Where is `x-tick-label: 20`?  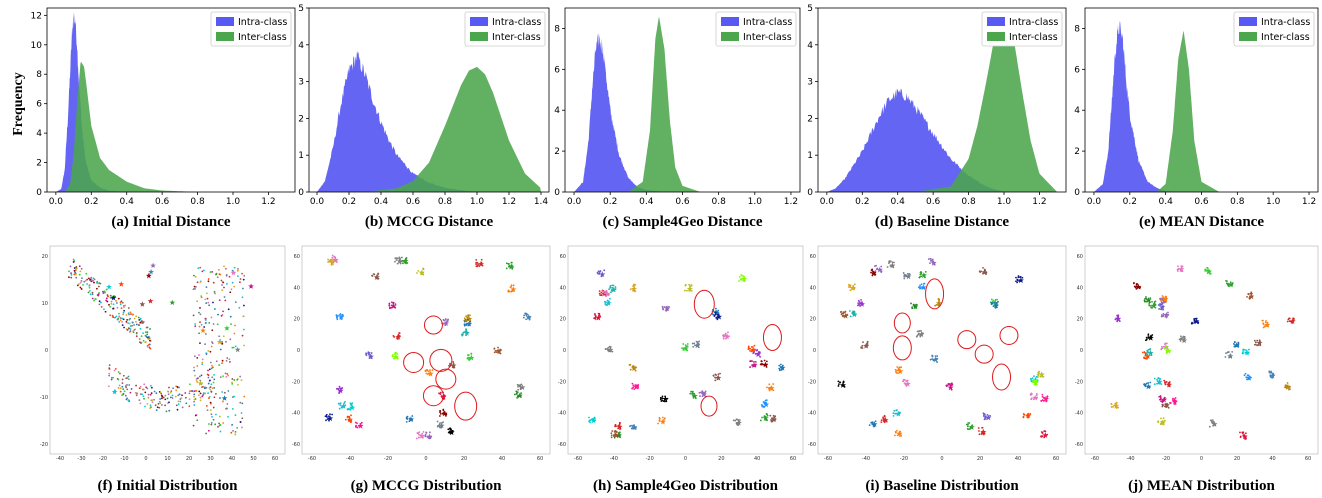
x-tick-label: 20 is located at coordinates (980, 459).